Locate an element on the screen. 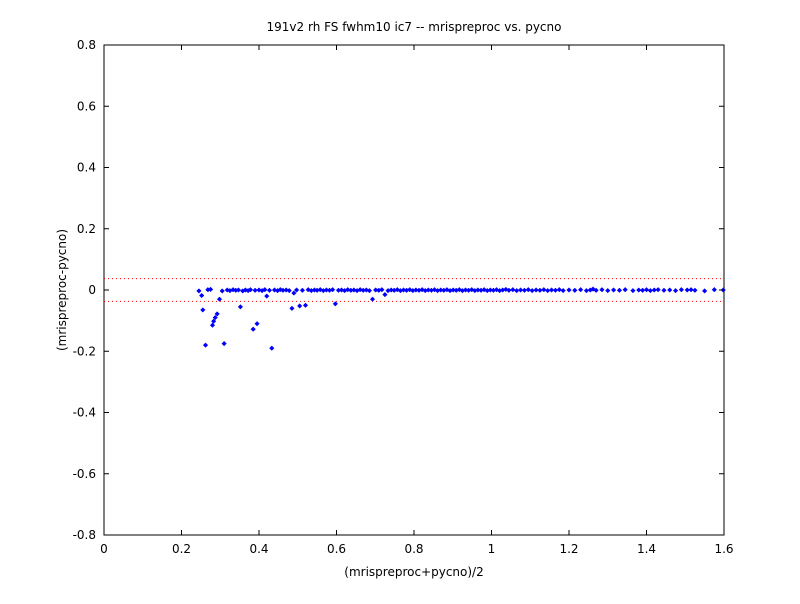 The image size is (800, 604). x-axis-label: (mrispreproc+pycno)/2 is located at coordinates (413, 572).